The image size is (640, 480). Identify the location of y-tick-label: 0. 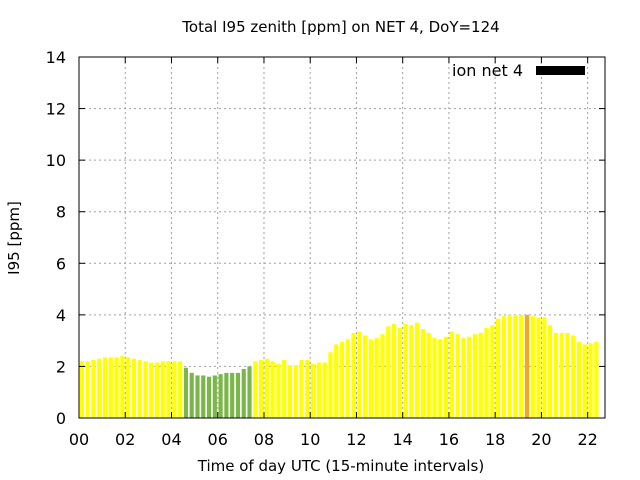
(61, 418).